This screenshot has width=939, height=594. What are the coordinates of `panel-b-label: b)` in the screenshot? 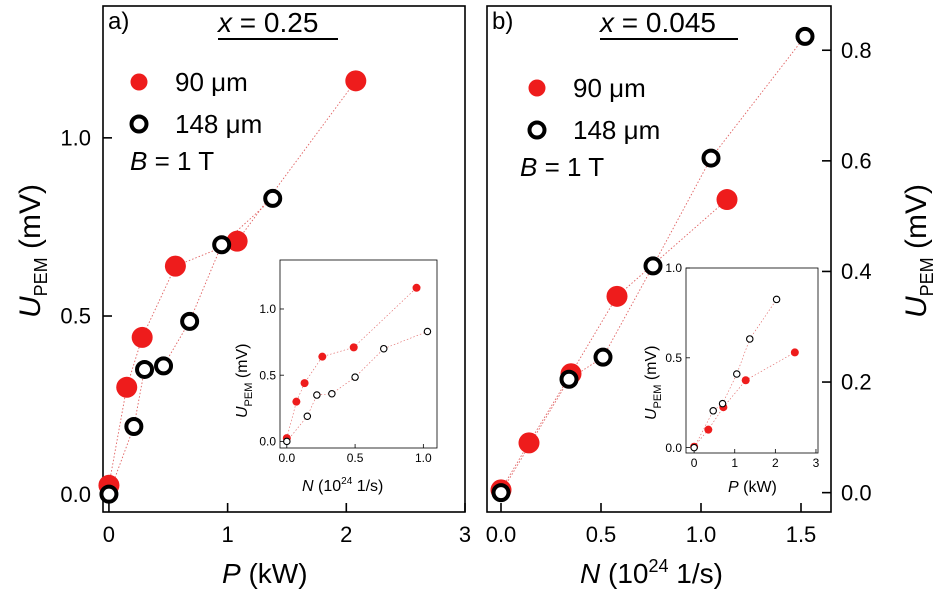 It's located at (502, 21).